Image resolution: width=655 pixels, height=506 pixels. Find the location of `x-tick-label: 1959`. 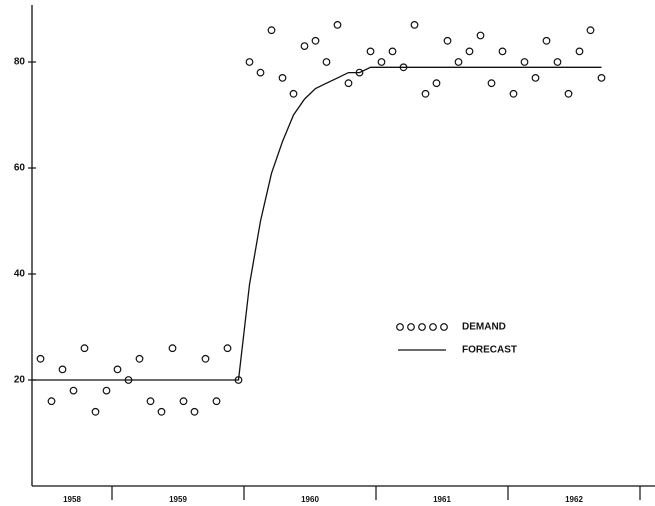

x-tick-label: 1959 is located at coordinates (178, 499).